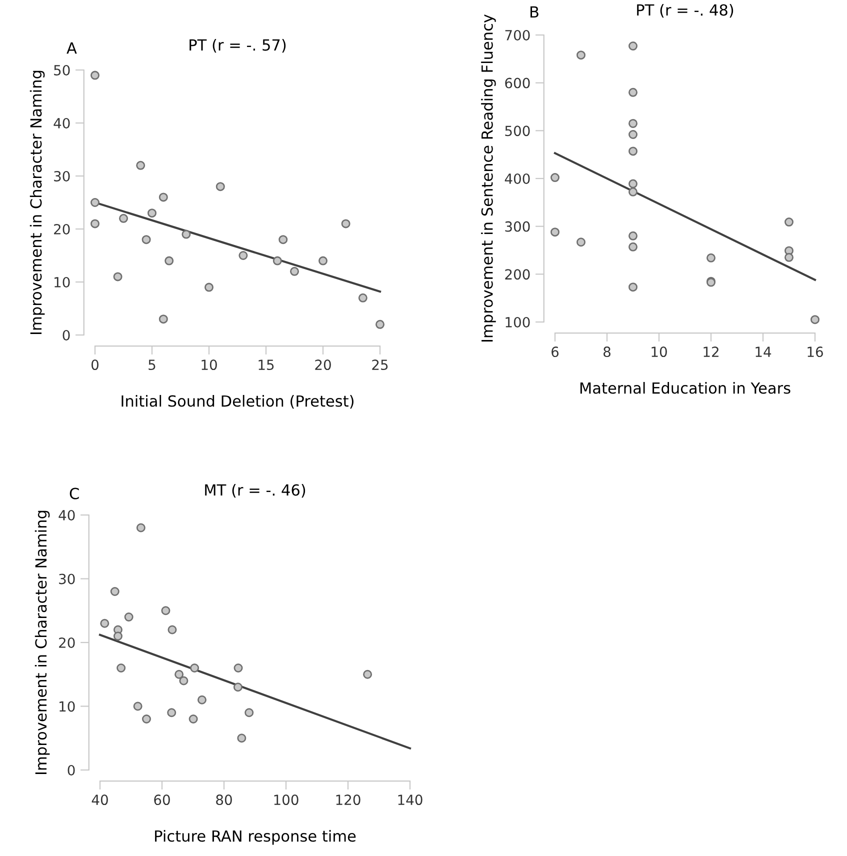 This screenshot has width=847, height=856. What do you see at coordinates (286, 800) in the screenshot?
I see `x-tick-label: 100` at bounding box center [286, 800].